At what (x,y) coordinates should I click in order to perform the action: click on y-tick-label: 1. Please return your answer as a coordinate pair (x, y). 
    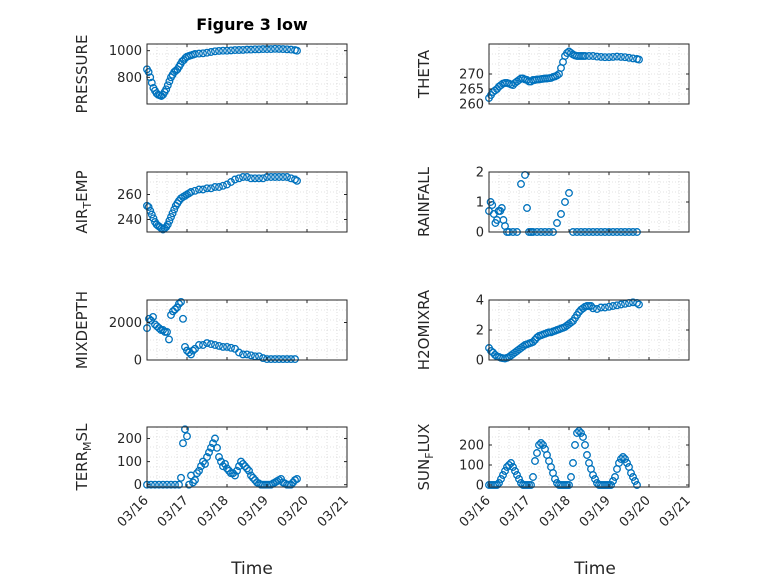
    Looking at the image, I should click on (480, 203).